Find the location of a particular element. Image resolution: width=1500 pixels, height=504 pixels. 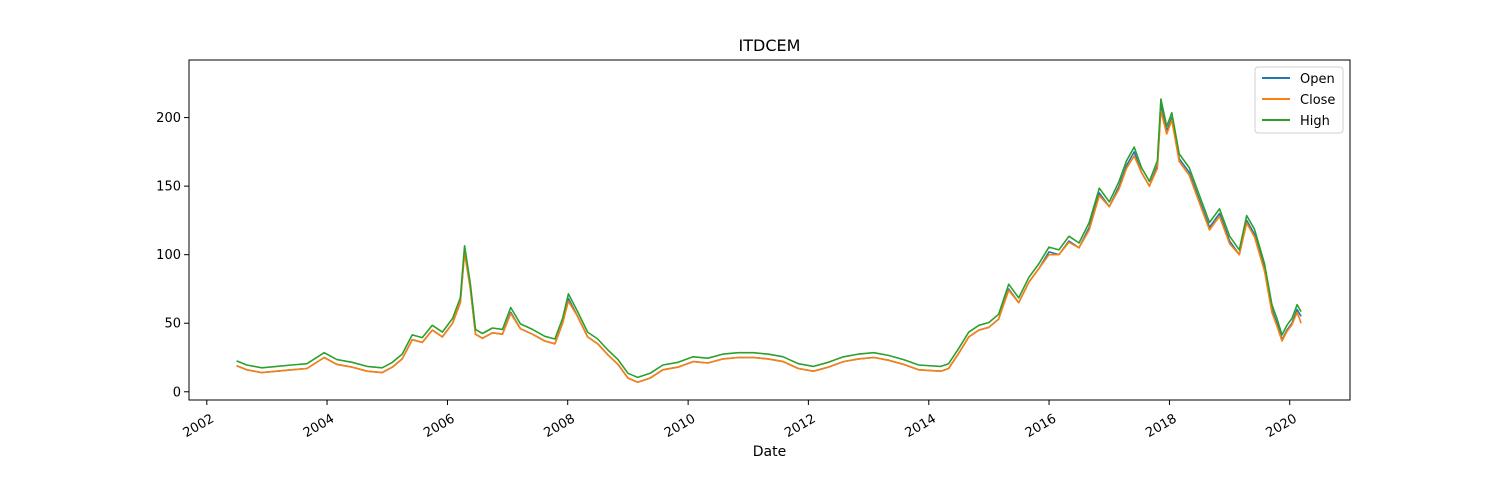

x-tick-label: 2004 is located at coordinates (319, 426).